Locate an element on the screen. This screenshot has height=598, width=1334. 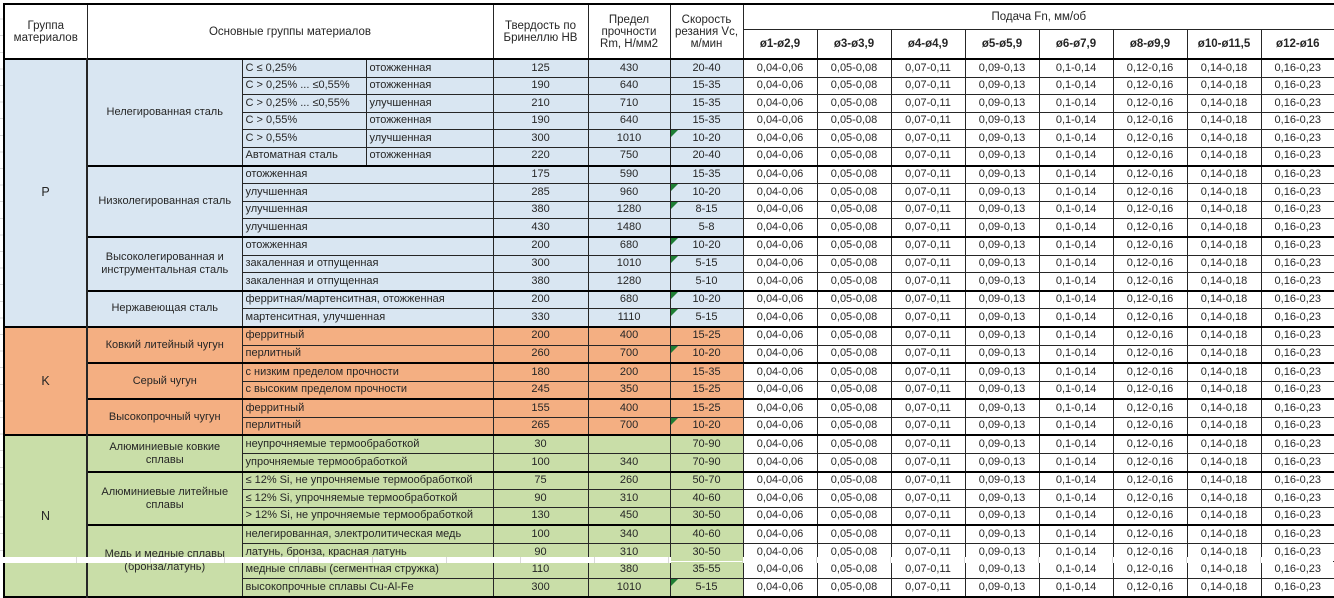
hb-cell: 90 is located at coordinates (540, 498).